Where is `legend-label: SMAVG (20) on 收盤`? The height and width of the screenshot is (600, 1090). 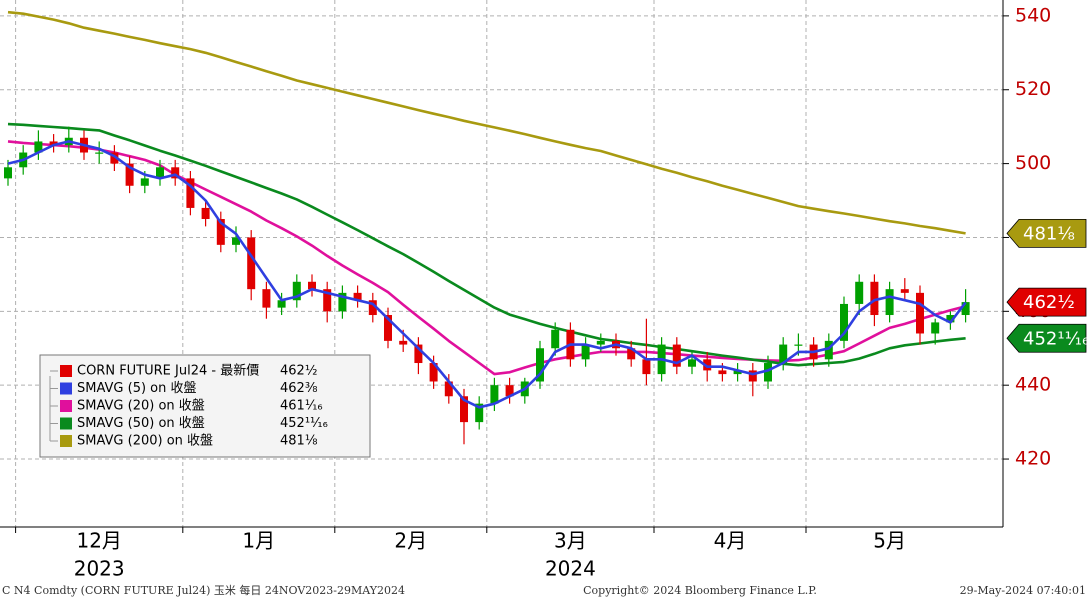
legend-label: SMAVG (20) on 收盤 is located at coordinates (141, 406).